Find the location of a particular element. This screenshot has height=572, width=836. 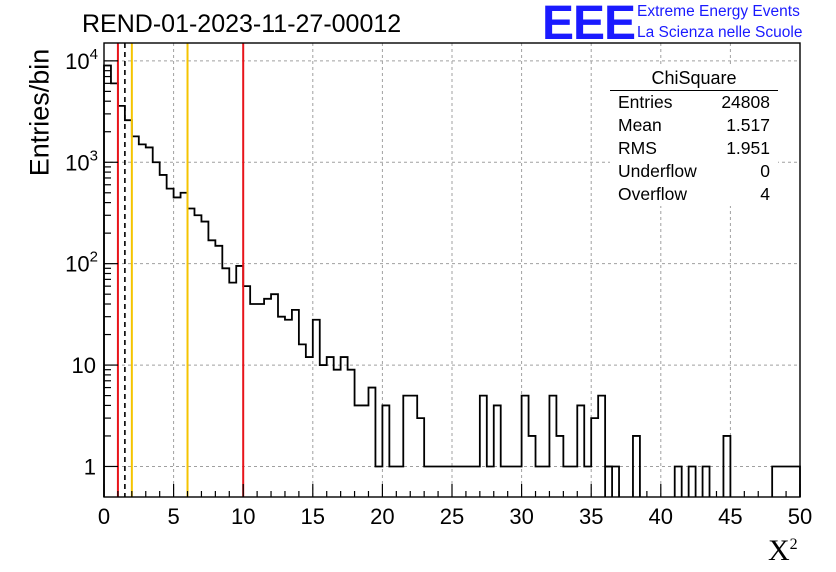

x-tick-label: 15 is located at coordinates (313, 516).